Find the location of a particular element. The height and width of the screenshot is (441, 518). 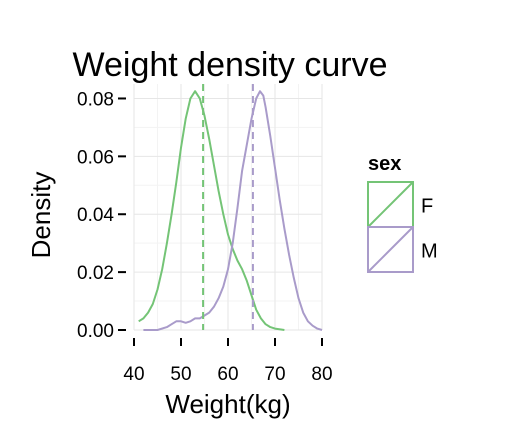

legend-label-f: F is located at coordinates (427, 207).